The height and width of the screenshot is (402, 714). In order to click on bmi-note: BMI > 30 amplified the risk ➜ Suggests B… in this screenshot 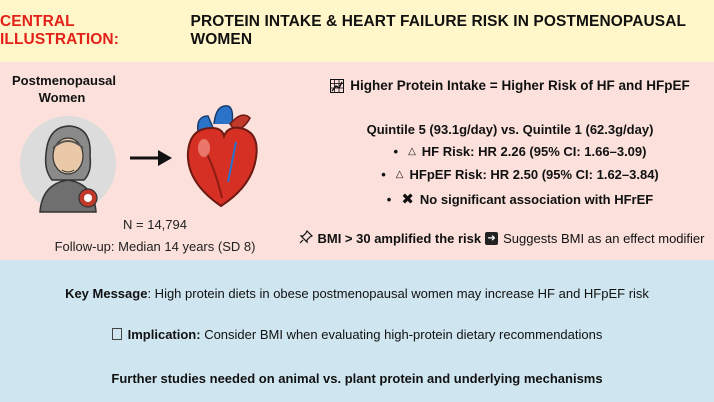, I will do `click(502, 238)`.